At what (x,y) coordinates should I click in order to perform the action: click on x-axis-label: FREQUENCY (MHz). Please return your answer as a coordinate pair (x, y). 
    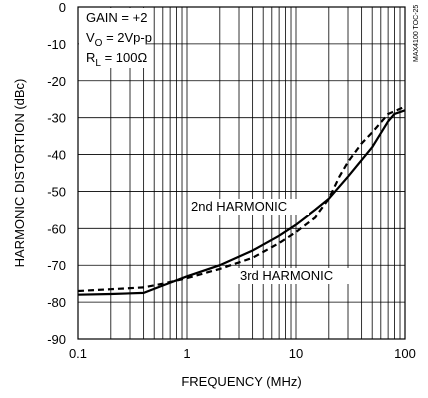
    Looking at the image, I should click on (241, 381).